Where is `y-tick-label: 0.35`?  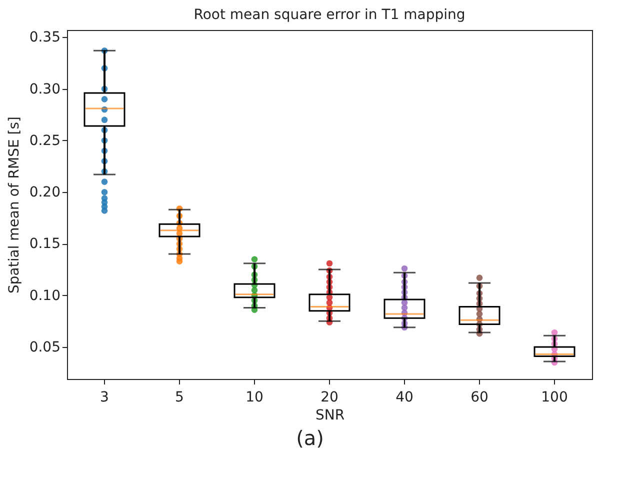
y-tick-label: 0.35 is located at coordinates (44, 38).